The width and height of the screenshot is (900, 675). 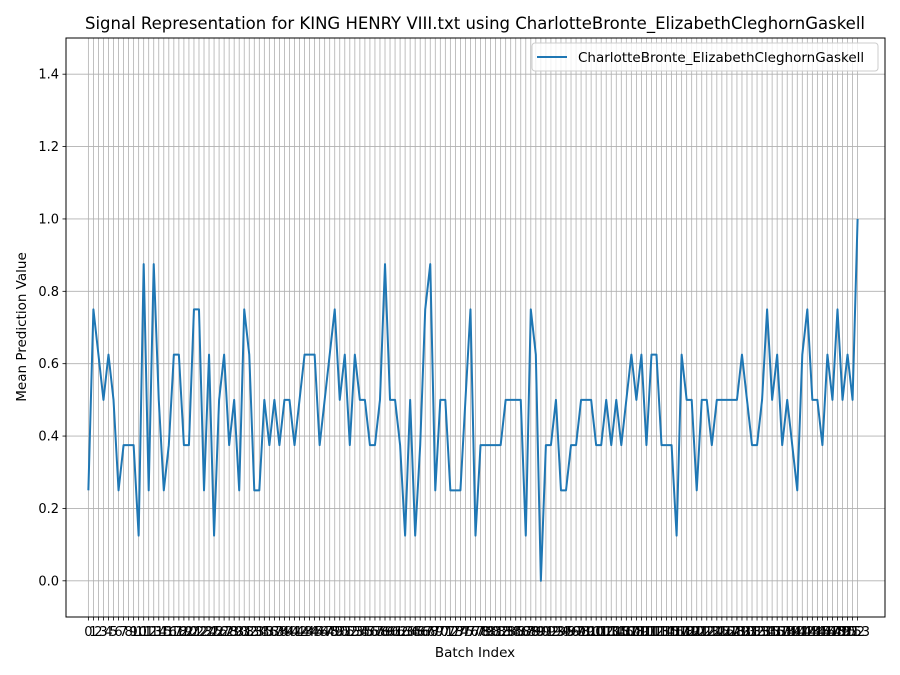 What do you see at coordinates (470, 632) in the screenshot?
I see `x-tick-label: 76` at bounding box center [470, 632].